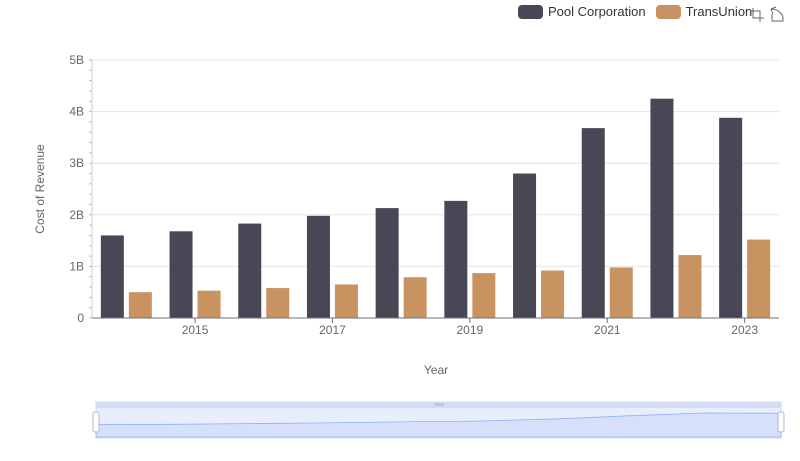 The image size is (800, 461). What do you see at coordinates (81, 189) in the screenshot?
I see `y-axis: 0 1B 2B 3B 4B 5B` at bounding box center [81, 189].